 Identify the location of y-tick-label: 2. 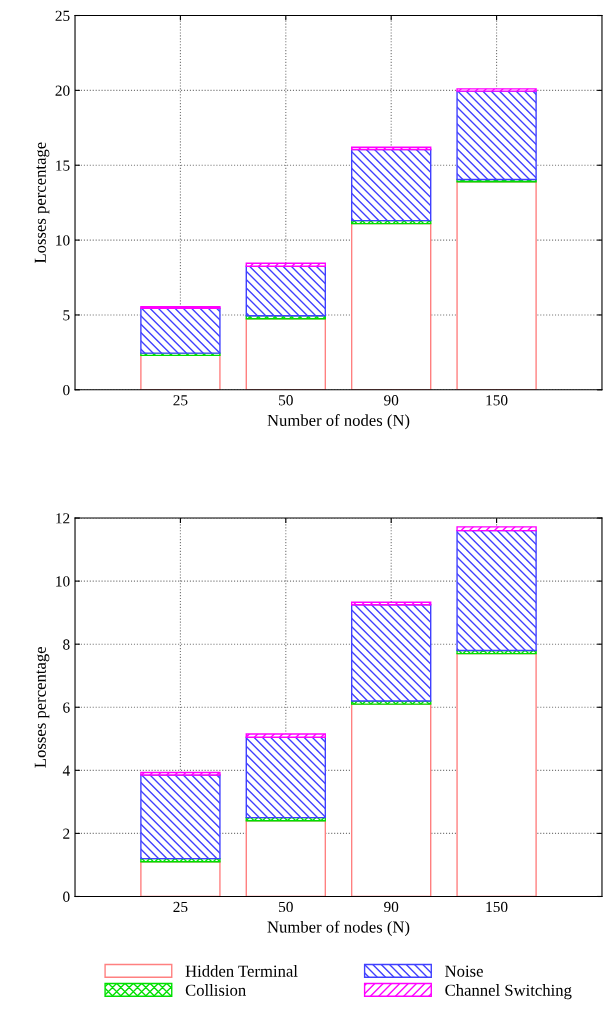
(66, 833).